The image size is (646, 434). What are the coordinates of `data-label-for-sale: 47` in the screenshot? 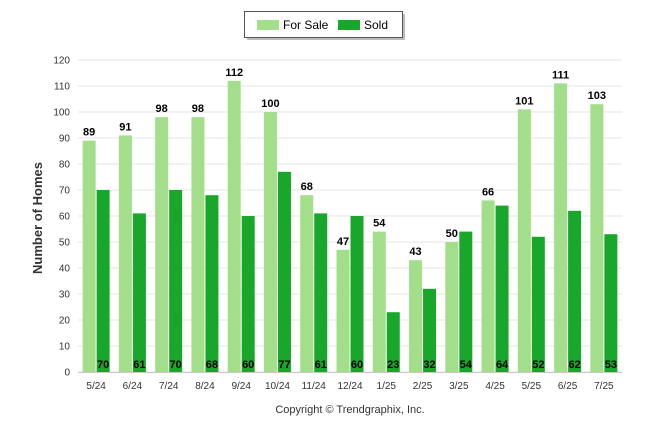 It's located at (343, 242).